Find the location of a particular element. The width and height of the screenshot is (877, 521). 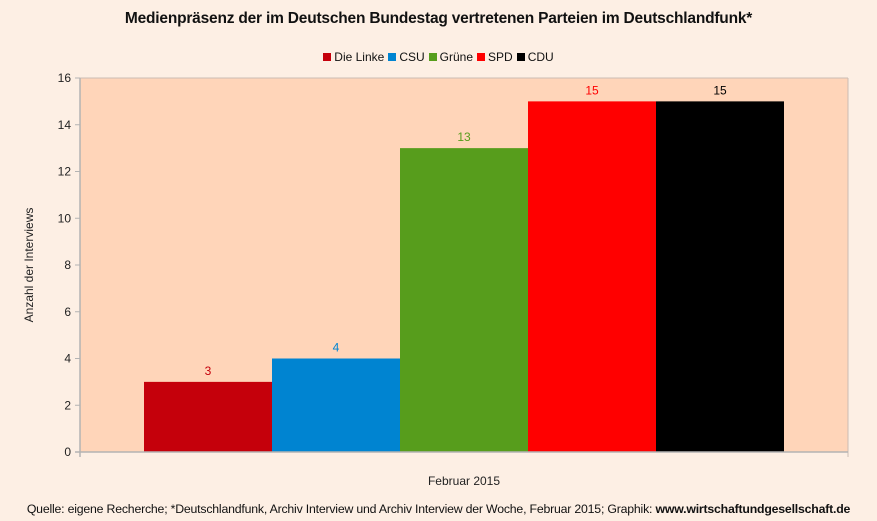

legend-item: Die Linke is located at coordinates (353, 57).